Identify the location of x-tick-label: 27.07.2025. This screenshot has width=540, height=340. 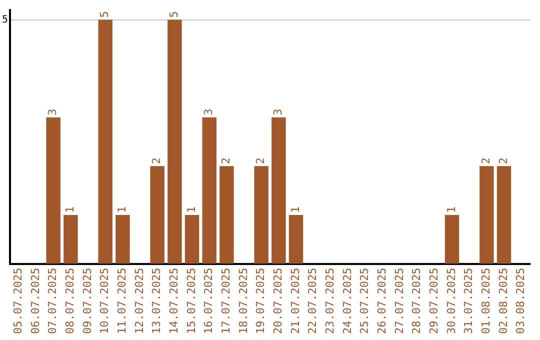
(399, 301).